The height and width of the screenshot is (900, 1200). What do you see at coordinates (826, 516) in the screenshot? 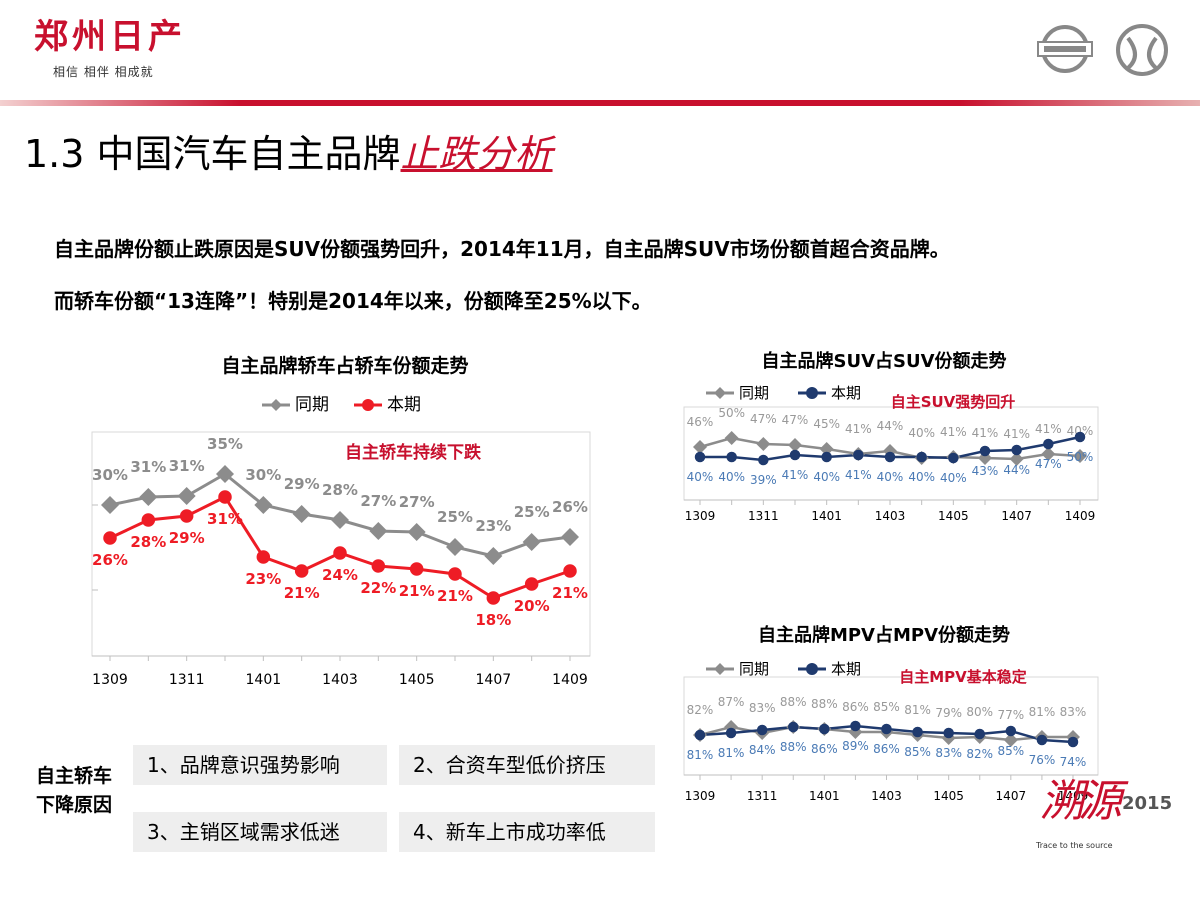
I see `chart2-tick-label: 1401` at bounding box center [826, 516].